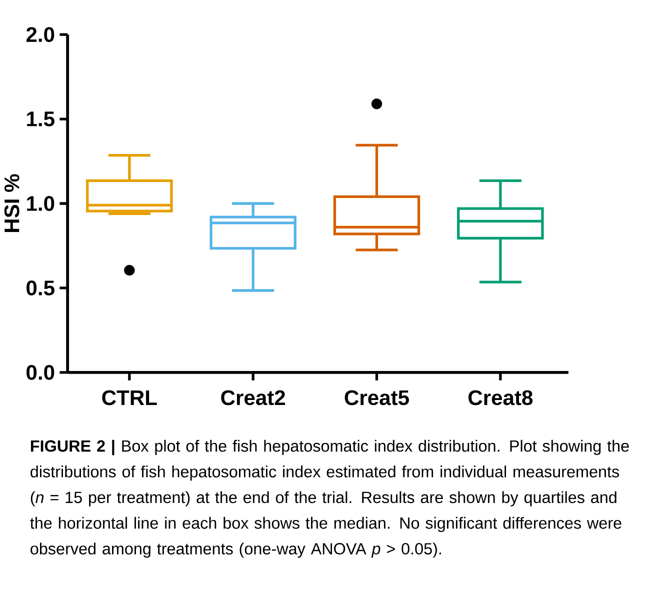  I want to click on y-tick-label: 1.5, so click(40, 119).